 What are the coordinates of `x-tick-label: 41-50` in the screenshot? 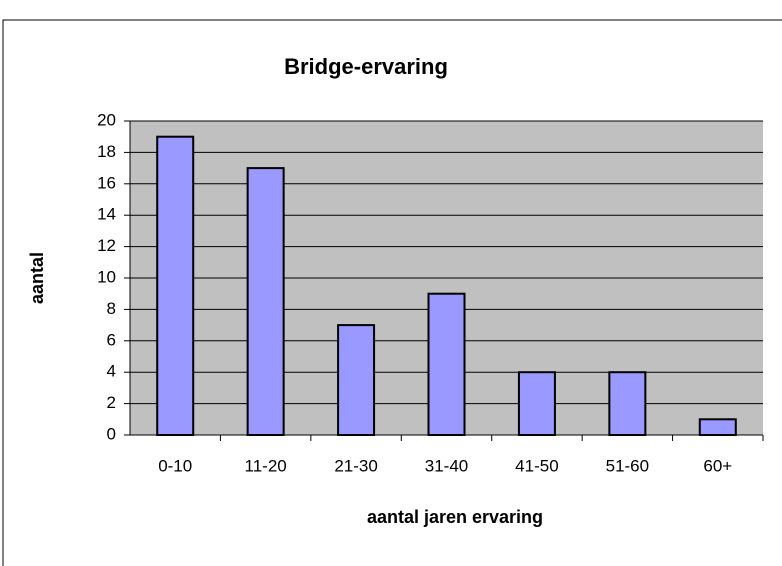 It's located at (536, 465).